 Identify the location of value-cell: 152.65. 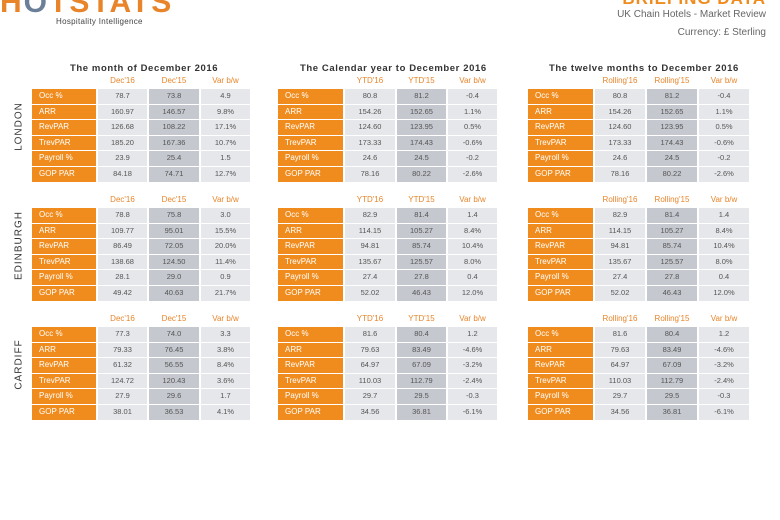
(421, 112).